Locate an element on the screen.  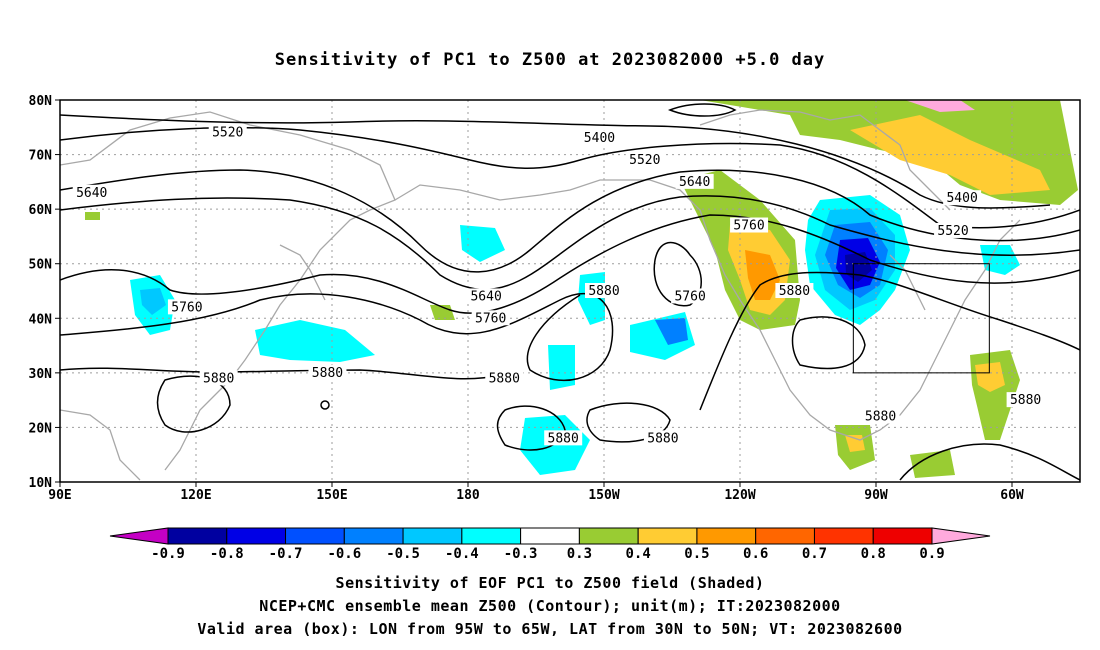
lon-label: 150W is located at coordinates (603, 495).